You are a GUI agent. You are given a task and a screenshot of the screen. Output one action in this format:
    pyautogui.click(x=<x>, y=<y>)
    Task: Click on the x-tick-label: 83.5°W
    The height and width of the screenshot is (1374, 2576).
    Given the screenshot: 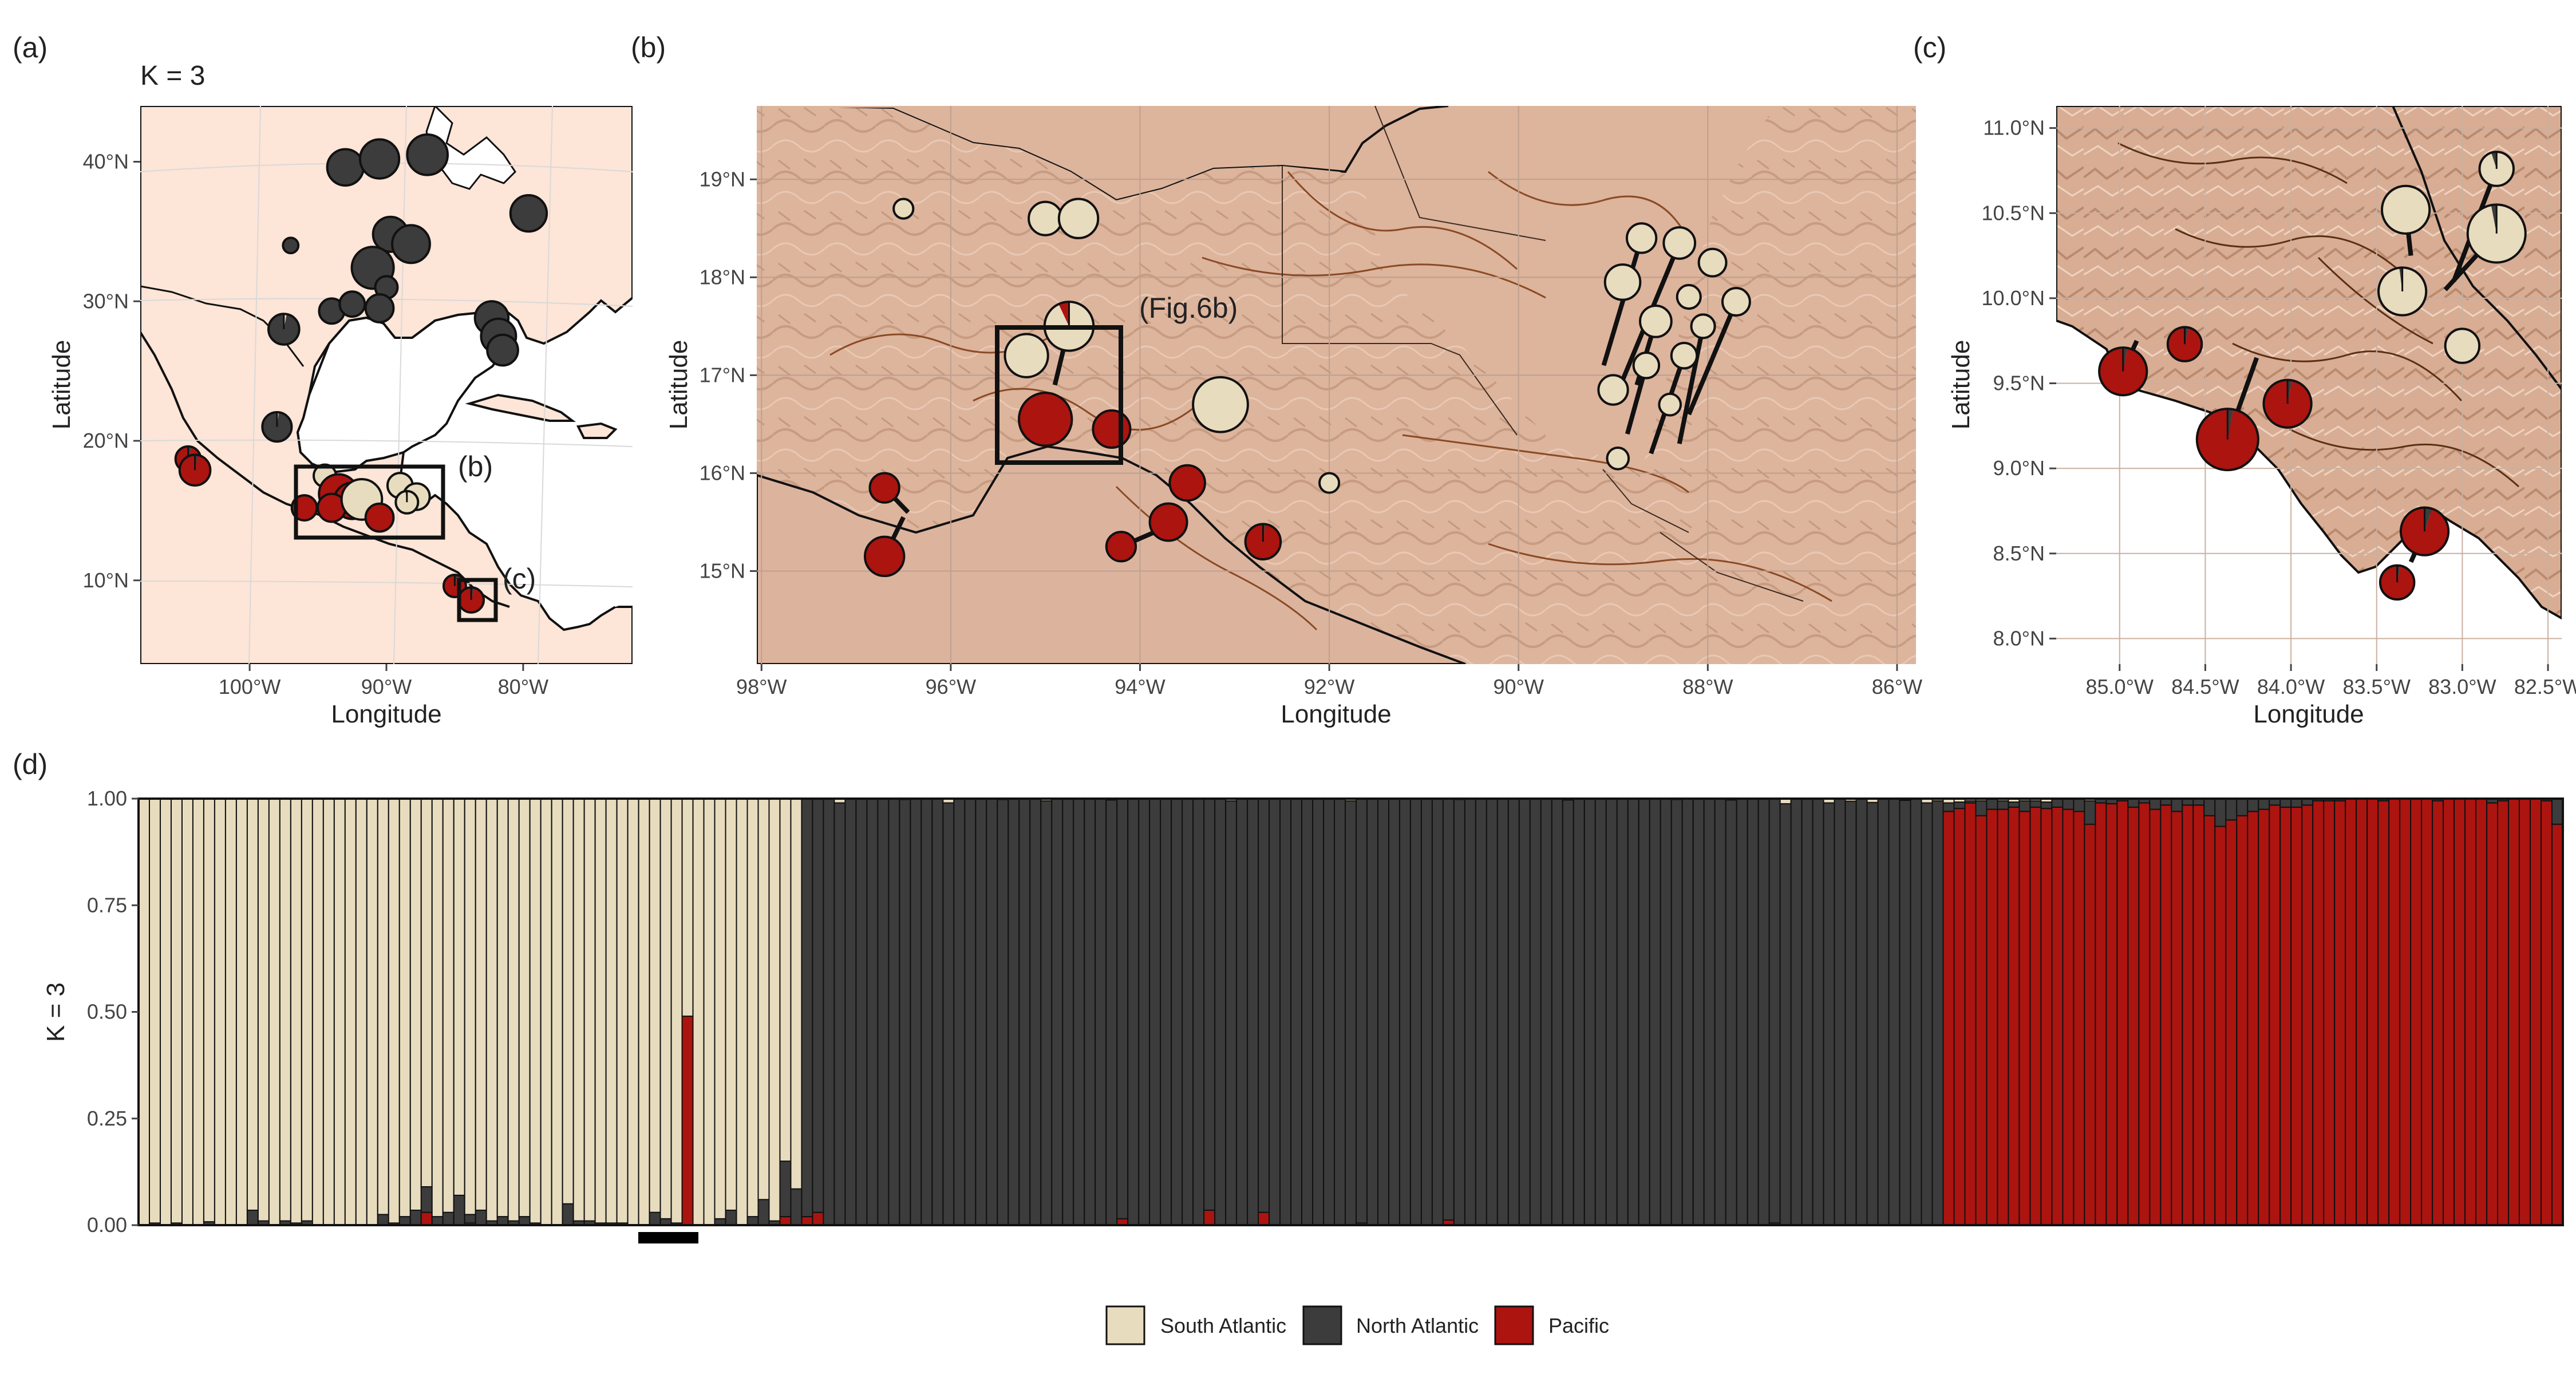 What is the action you would take?
    pyautogui.click(x=2377, y=686)
    